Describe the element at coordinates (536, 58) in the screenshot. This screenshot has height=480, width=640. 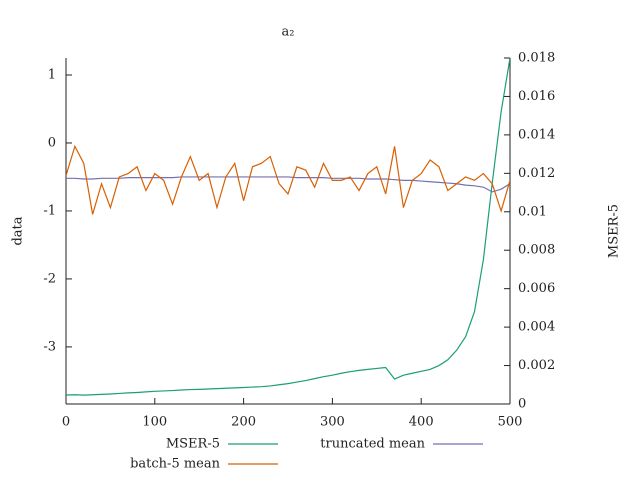
I see `y2-tick-label: 0.018` at that location.